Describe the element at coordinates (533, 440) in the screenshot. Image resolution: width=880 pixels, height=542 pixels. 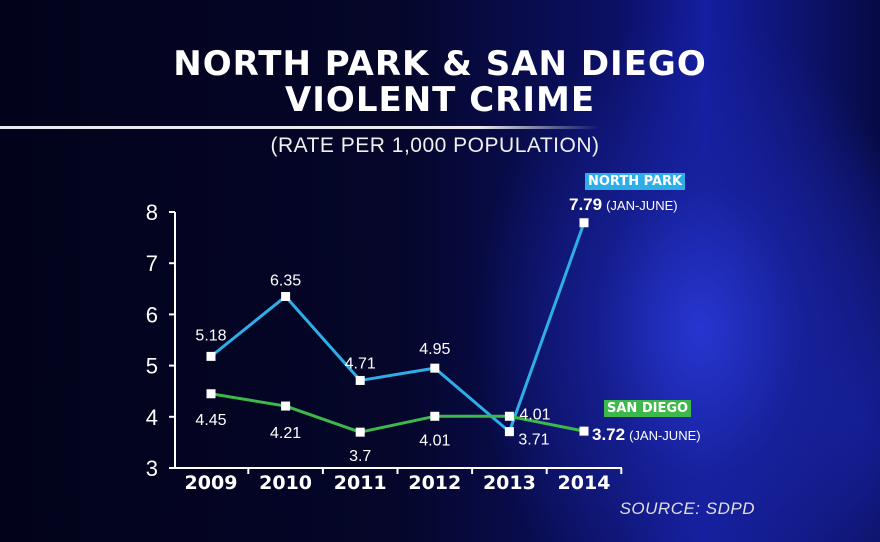
I see `north-park-label-2013: 3.71` at that location.